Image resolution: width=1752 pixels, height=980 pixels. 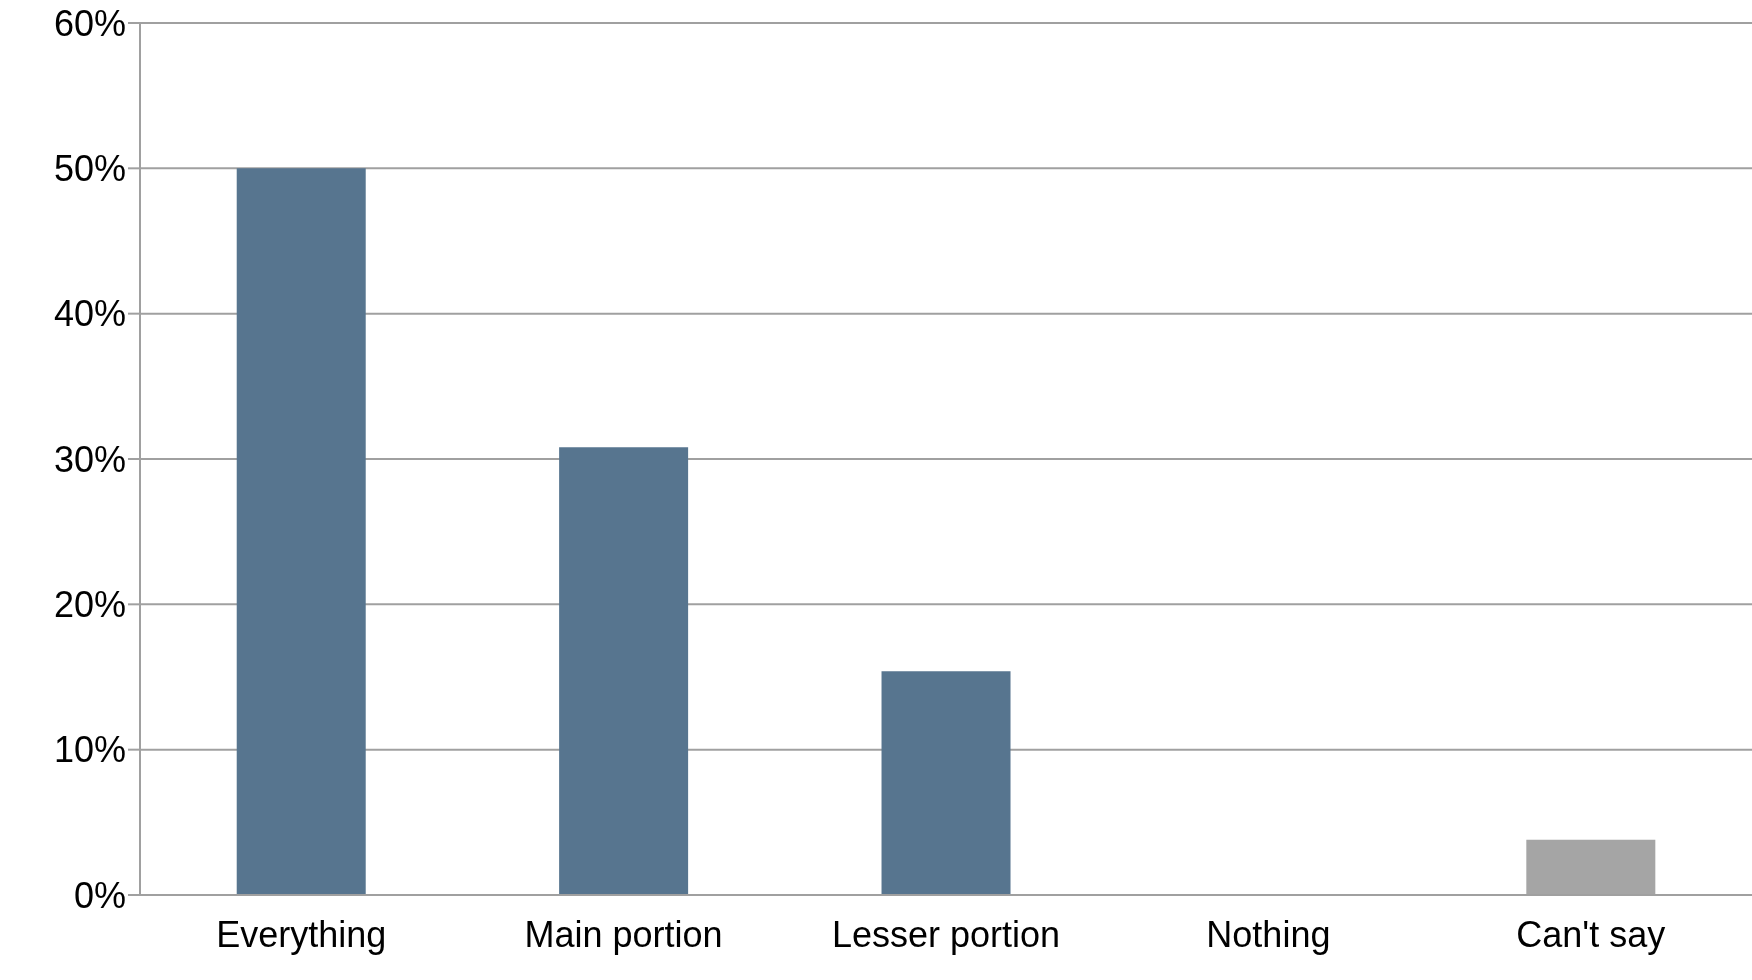 What do you see at coordinates (89, 23) in the screenshot?
I see `y-tick-label: 60%` at bounding box center [89, 23].